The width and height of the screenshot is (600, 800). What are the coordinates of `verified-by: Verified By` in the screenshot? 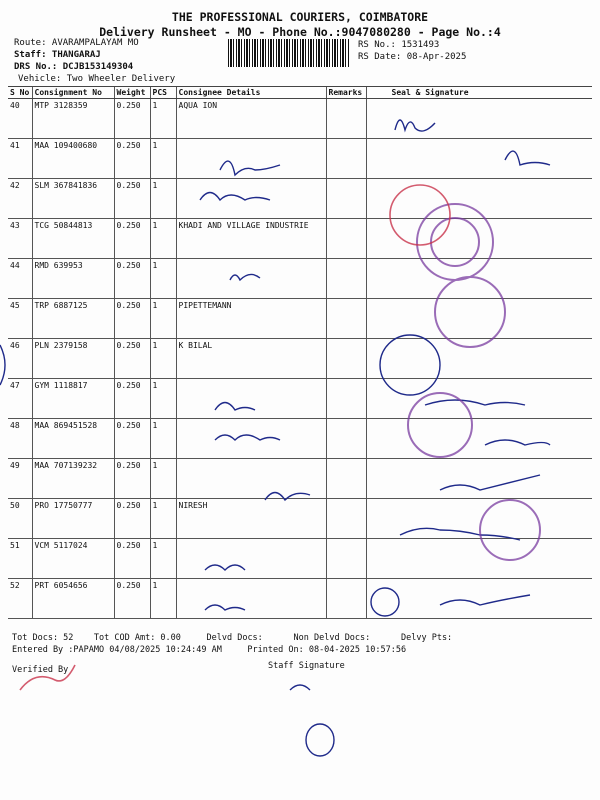 It's located at (40, 670).